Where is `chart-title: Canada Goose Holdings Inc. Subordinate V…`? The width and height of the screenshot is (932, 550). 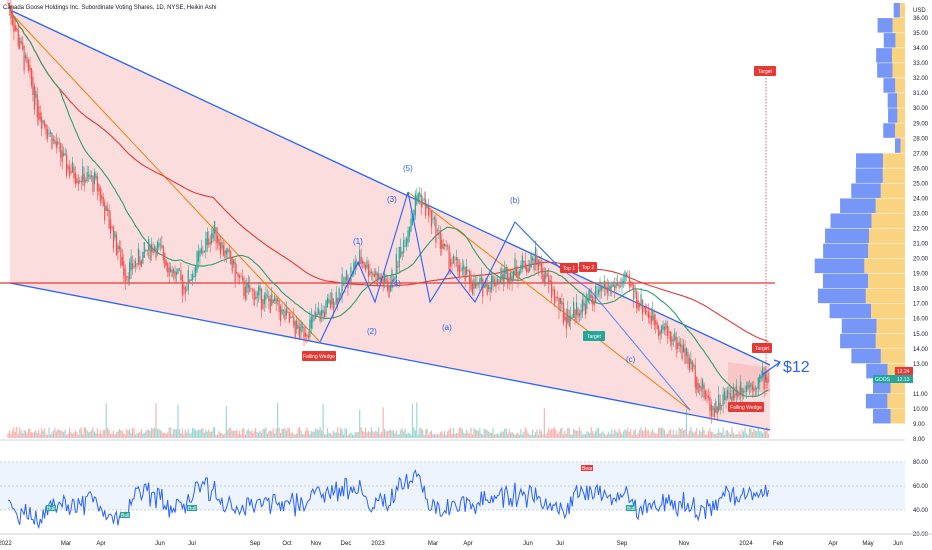
chart-title: Canada Goose Holdings Inc. Subordinate V… is located at coordinates (109, 8).